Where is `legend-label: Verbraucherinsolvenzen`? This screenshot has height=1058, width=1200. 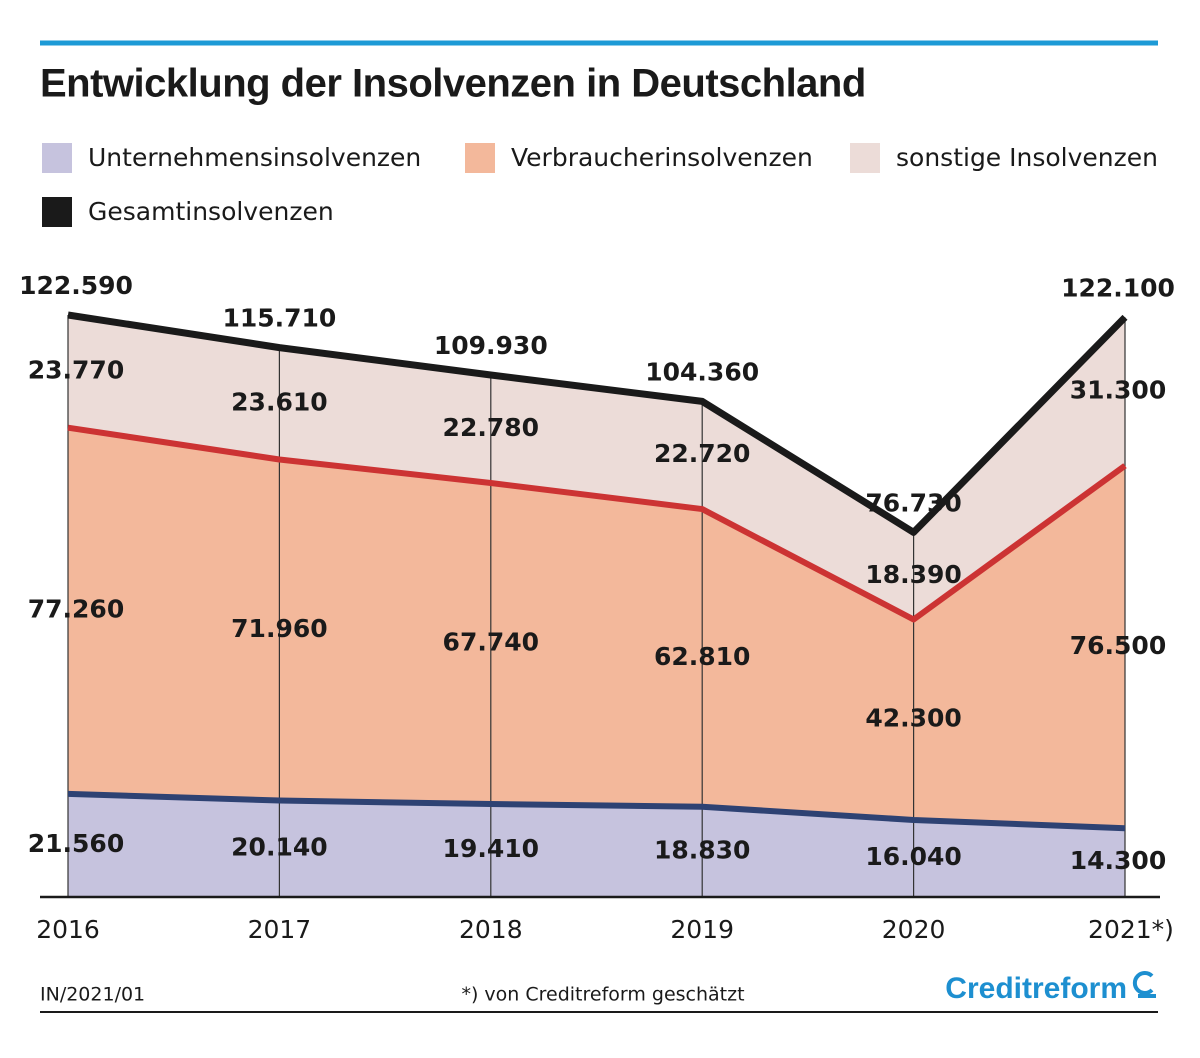 legend-label: Verbraucherinsolvenzen is located at coordinates (662, 157).